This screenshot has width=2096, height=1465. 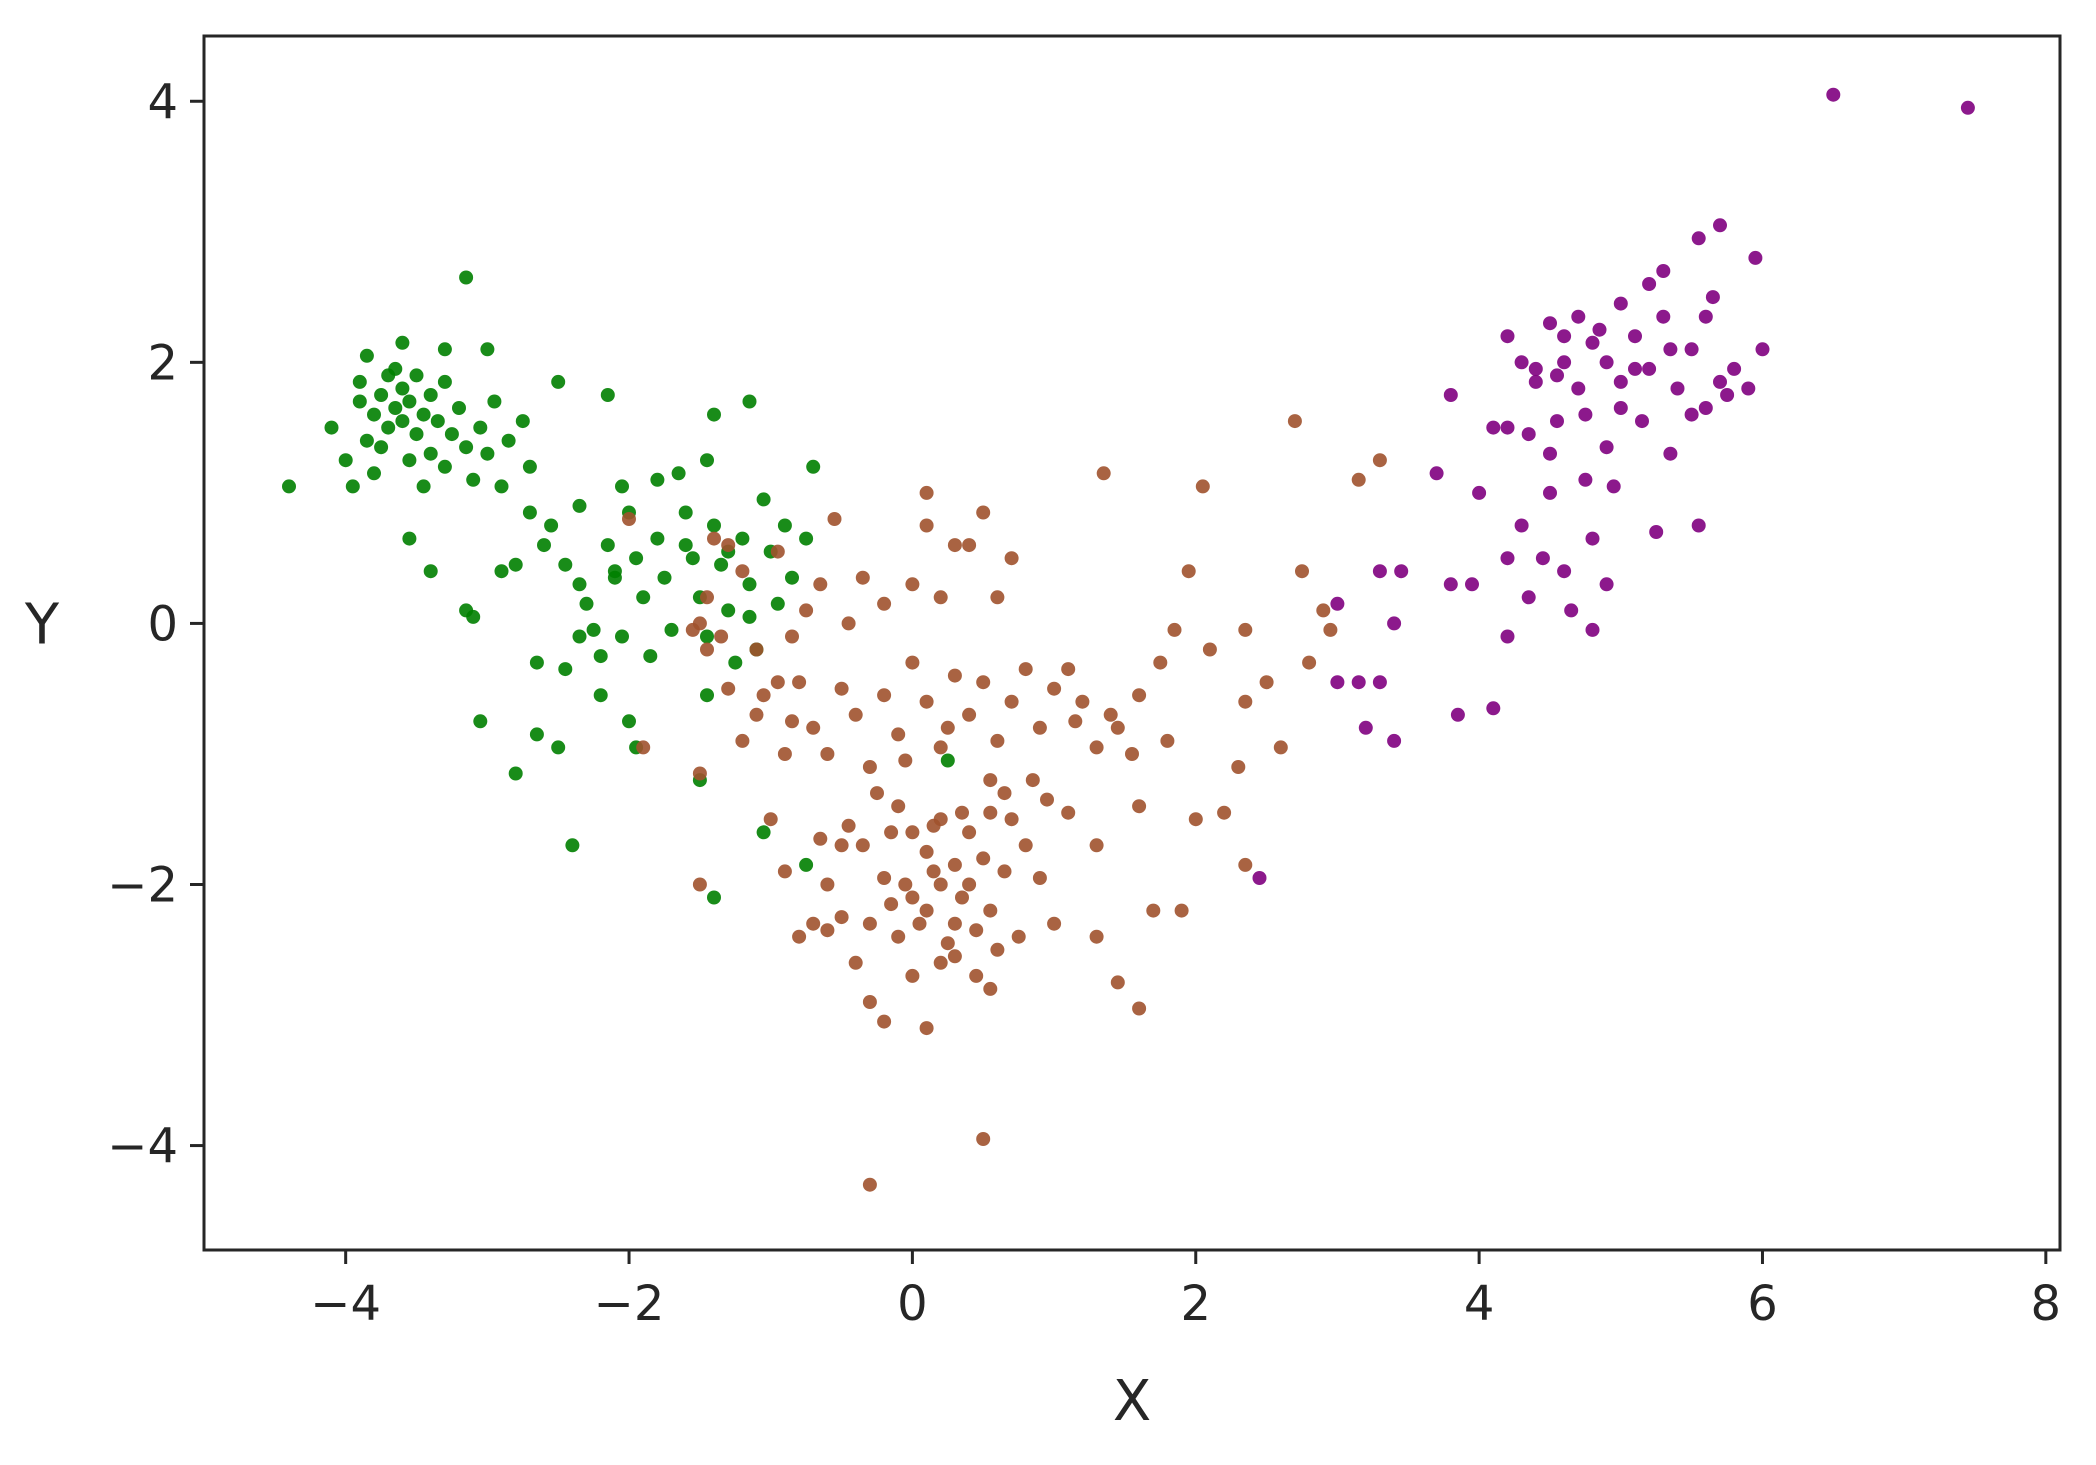 What do you see at coordinates (155, 624) in the screenshot?
I see `y-axis: −4 −2 0 2 4` at bounding box center [155, 624].